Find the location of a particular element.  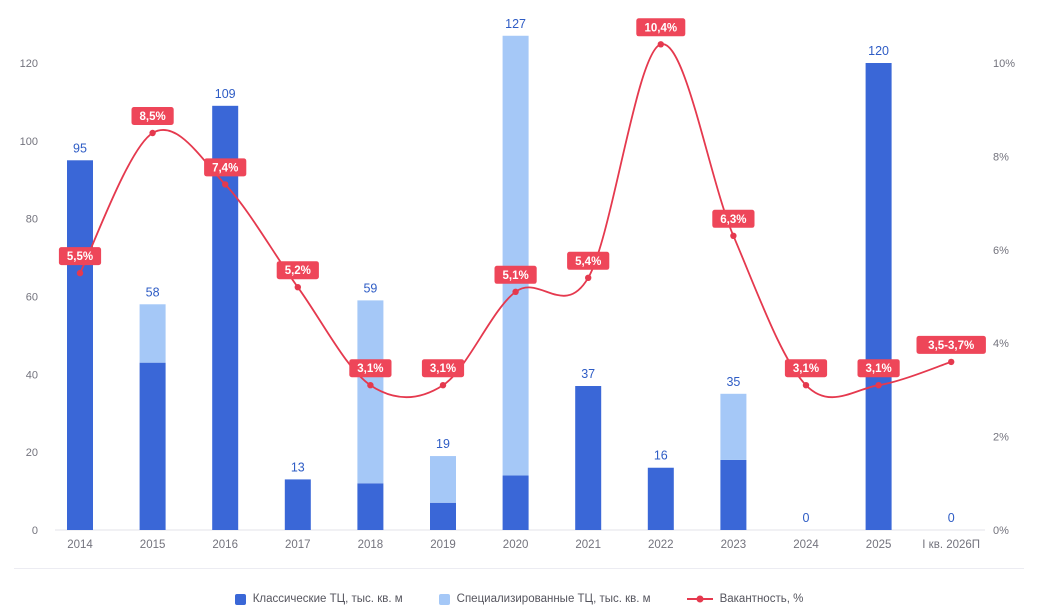

x-axis-category-label: 2019 is located at coordinates (443, 545).